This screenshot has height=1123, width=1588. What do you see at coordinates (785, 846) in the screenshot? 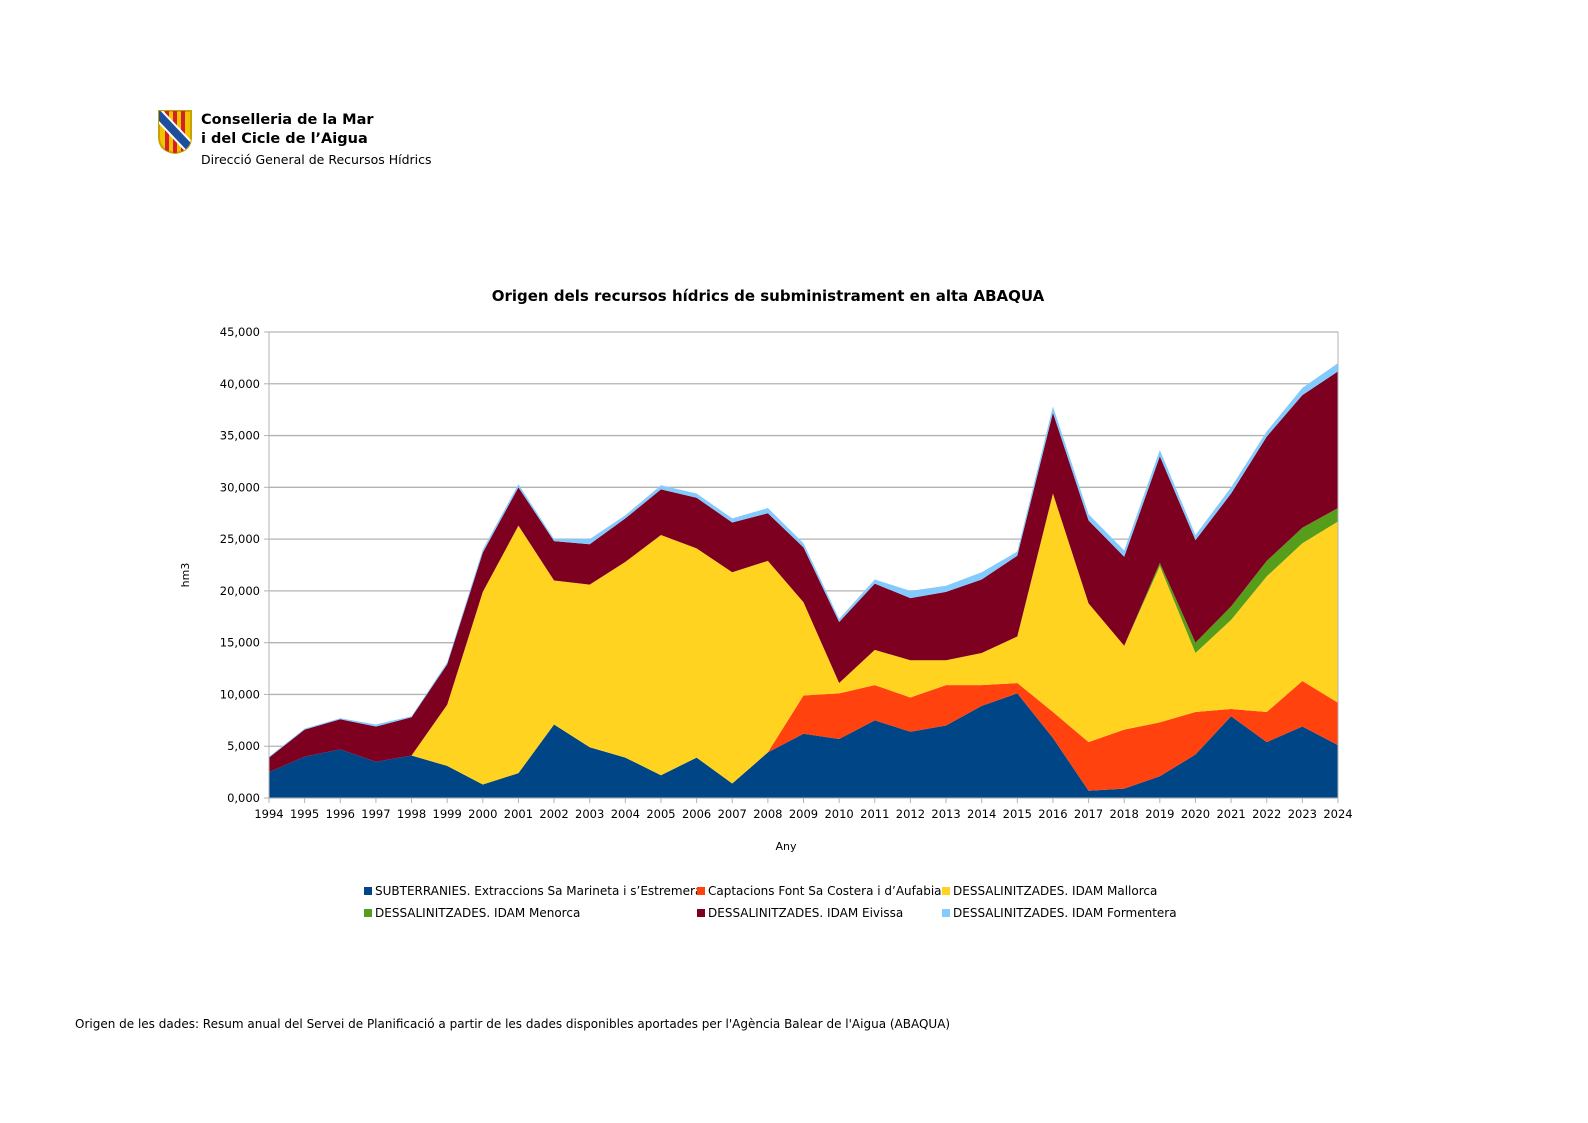
I see `x-axis-label: Any` at bounding box center [785, 846].